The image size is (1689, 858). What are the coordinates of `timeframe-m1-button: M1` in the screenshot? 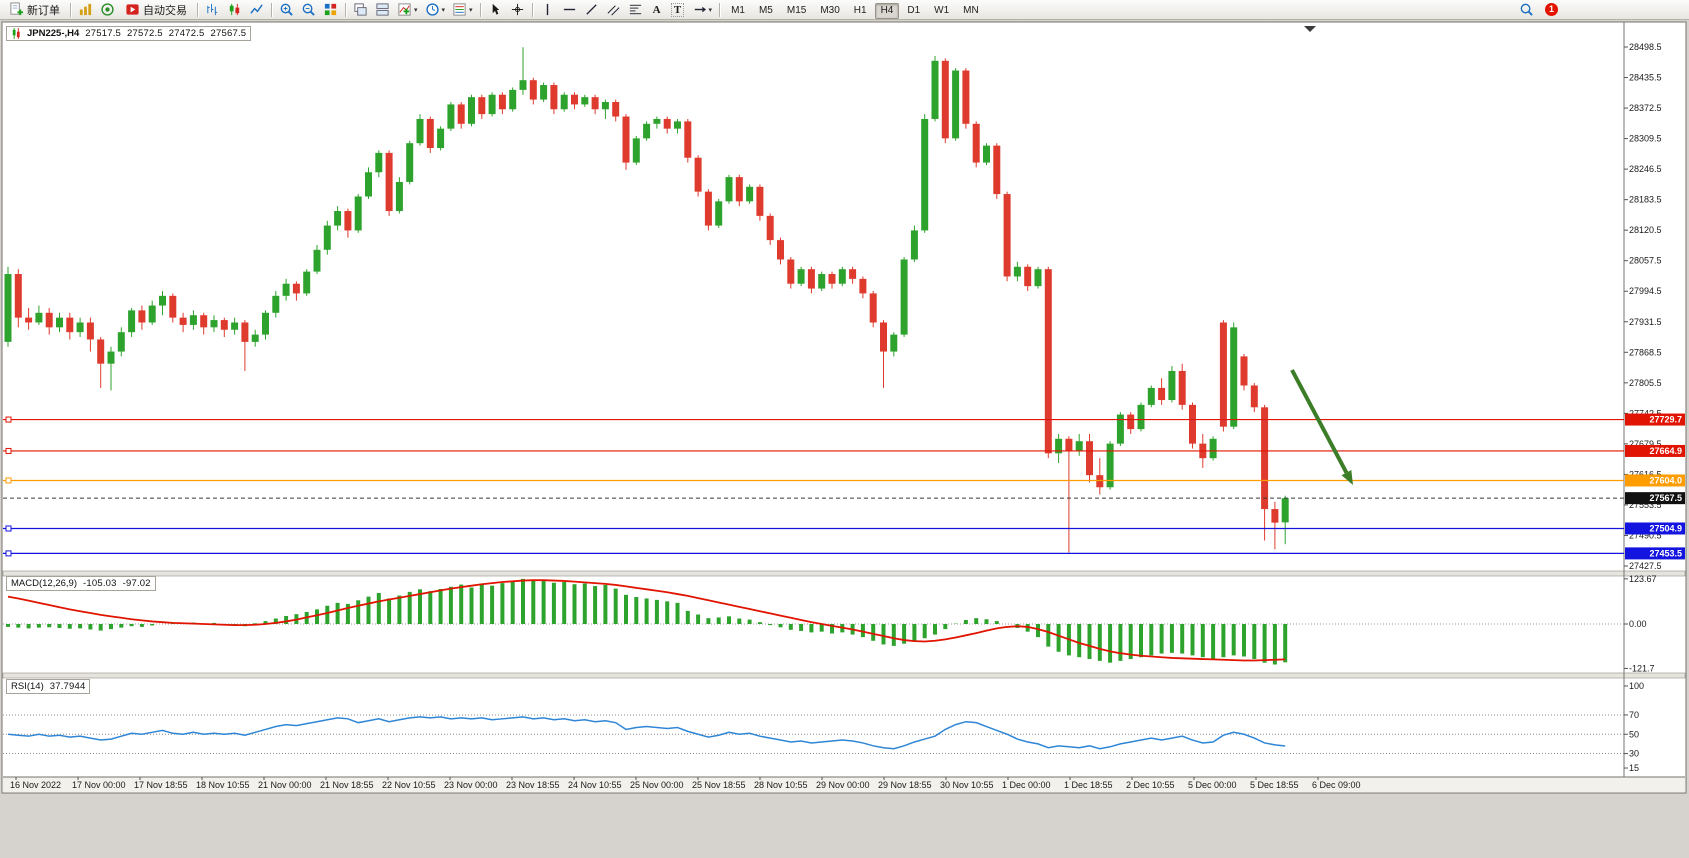 It's located at (738, 11).